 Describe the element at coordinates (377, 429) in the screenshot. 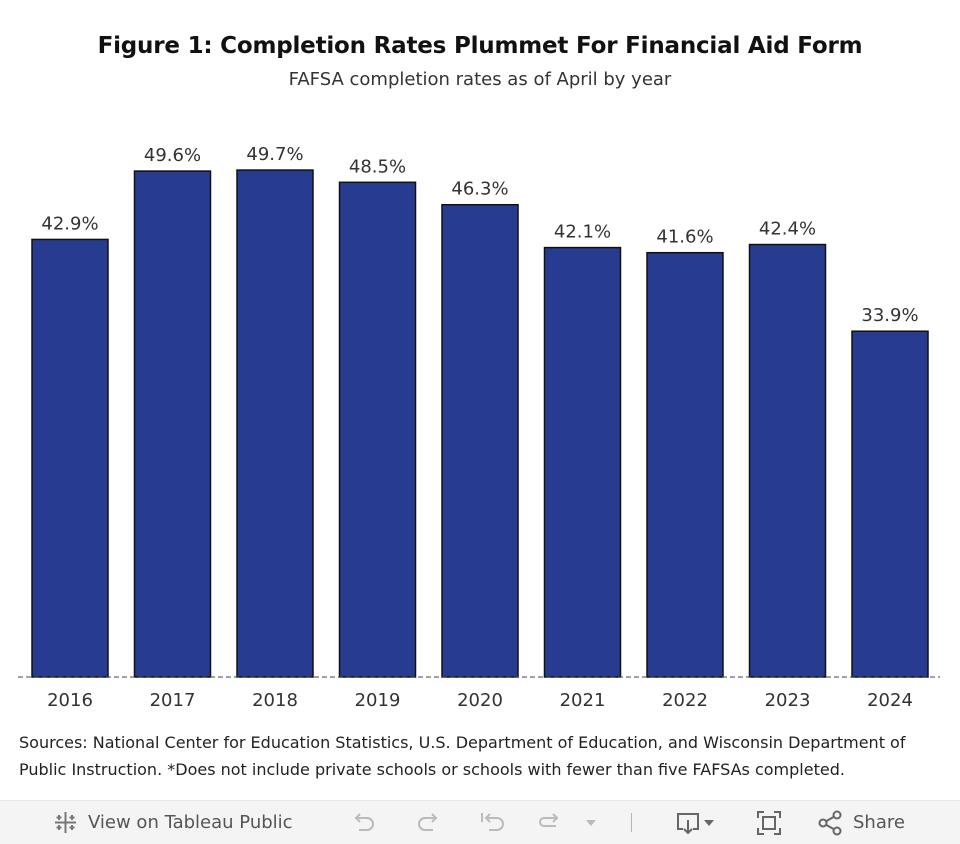

I see `bar-2019` at that location.